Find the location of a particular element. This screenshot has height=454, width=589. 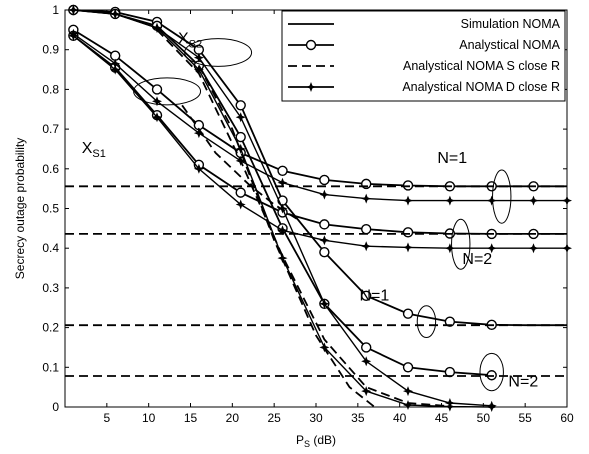

x-tick-label: 30 is located at coordinates (316, 418).